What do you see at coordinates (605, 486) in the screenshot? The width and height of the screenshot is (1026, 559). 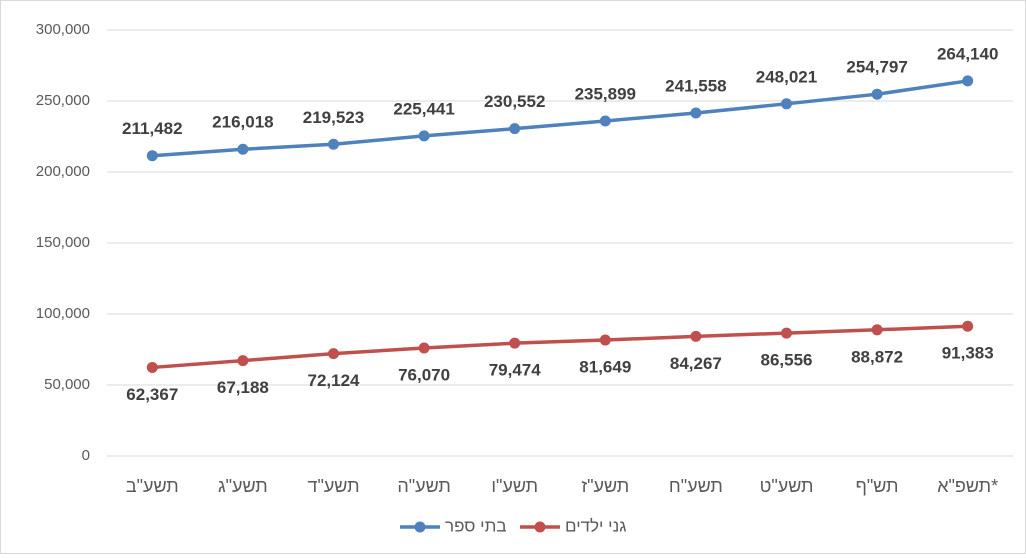 I see `x-tick-label: תשע"ז` at bounding box center [605, 486].